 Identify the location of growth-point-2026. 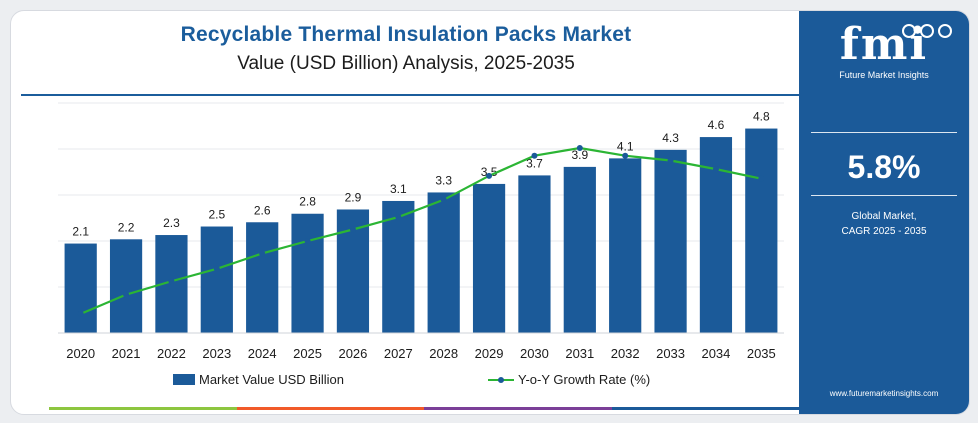
(352, 229).